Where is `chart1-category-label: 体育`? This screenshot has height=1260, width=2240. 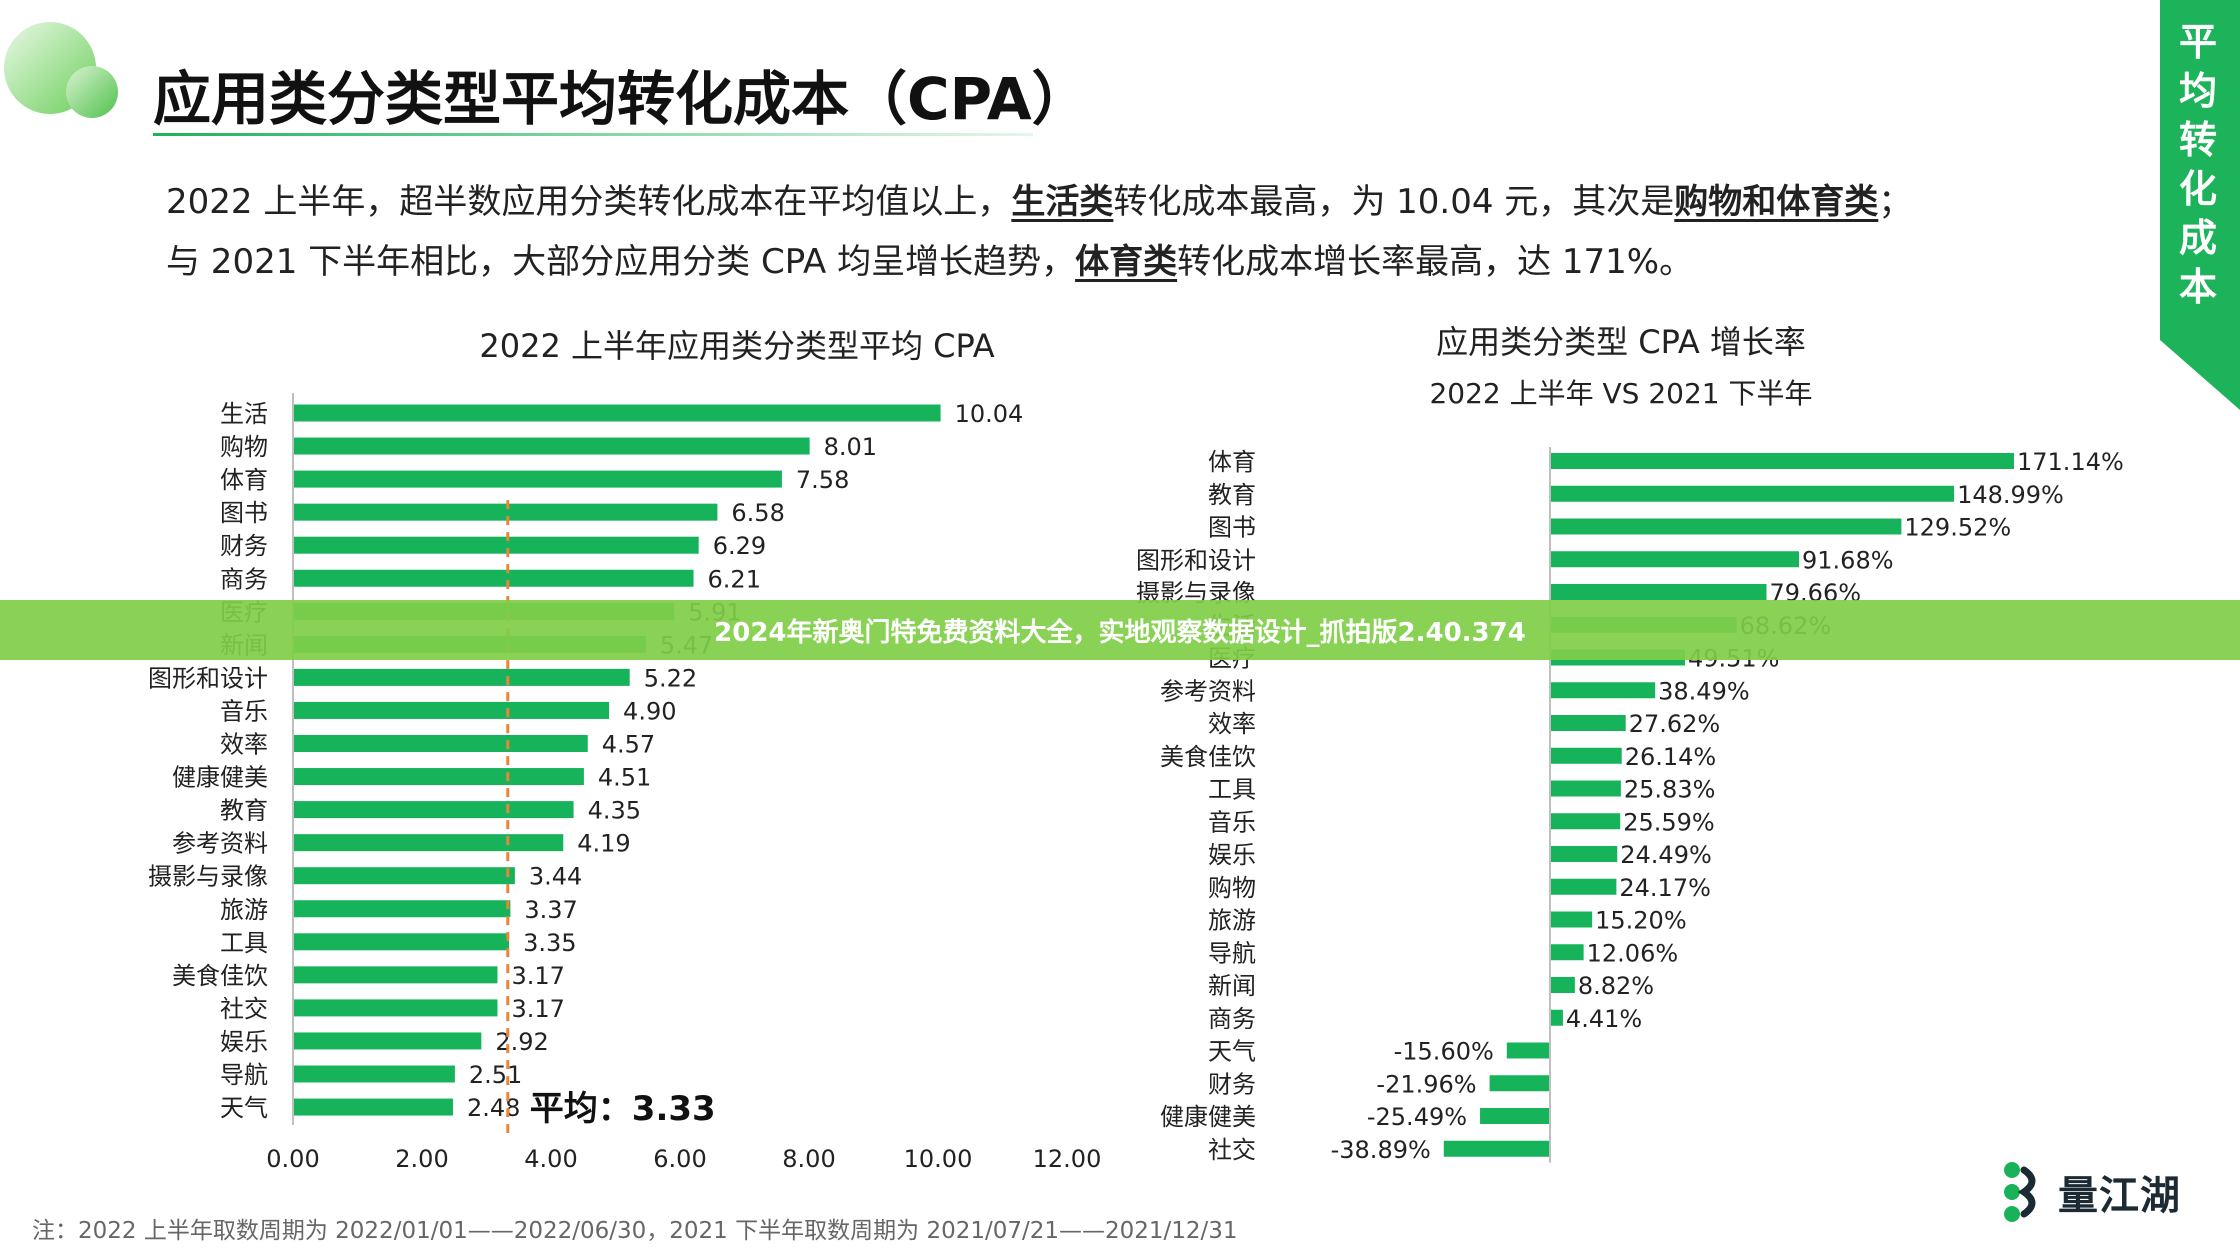
chart1-category-label: 体育 is located at coordinates (244, 480).